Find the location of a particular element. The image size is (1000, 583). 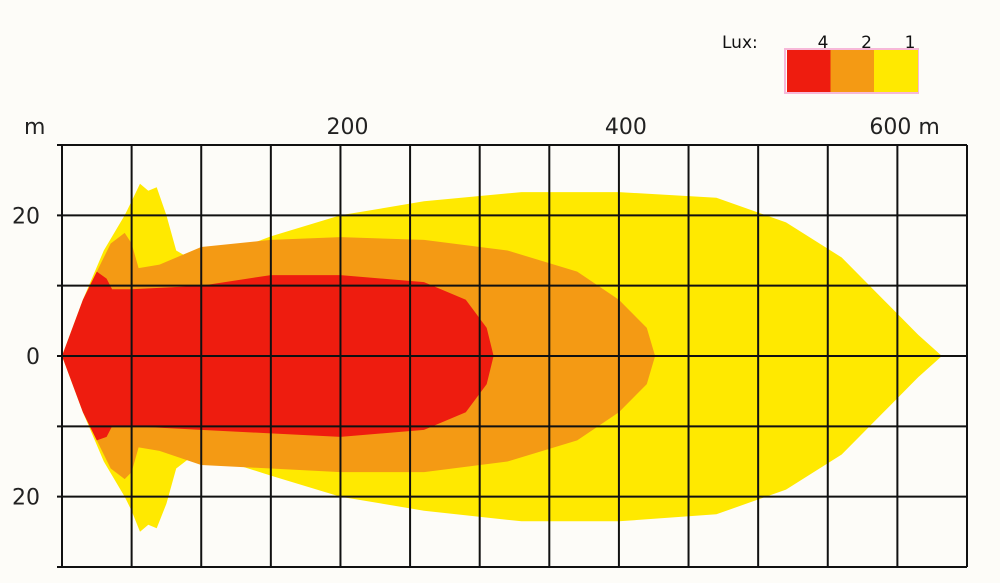

legend-label: 1 is located at coordinates (910, 43).